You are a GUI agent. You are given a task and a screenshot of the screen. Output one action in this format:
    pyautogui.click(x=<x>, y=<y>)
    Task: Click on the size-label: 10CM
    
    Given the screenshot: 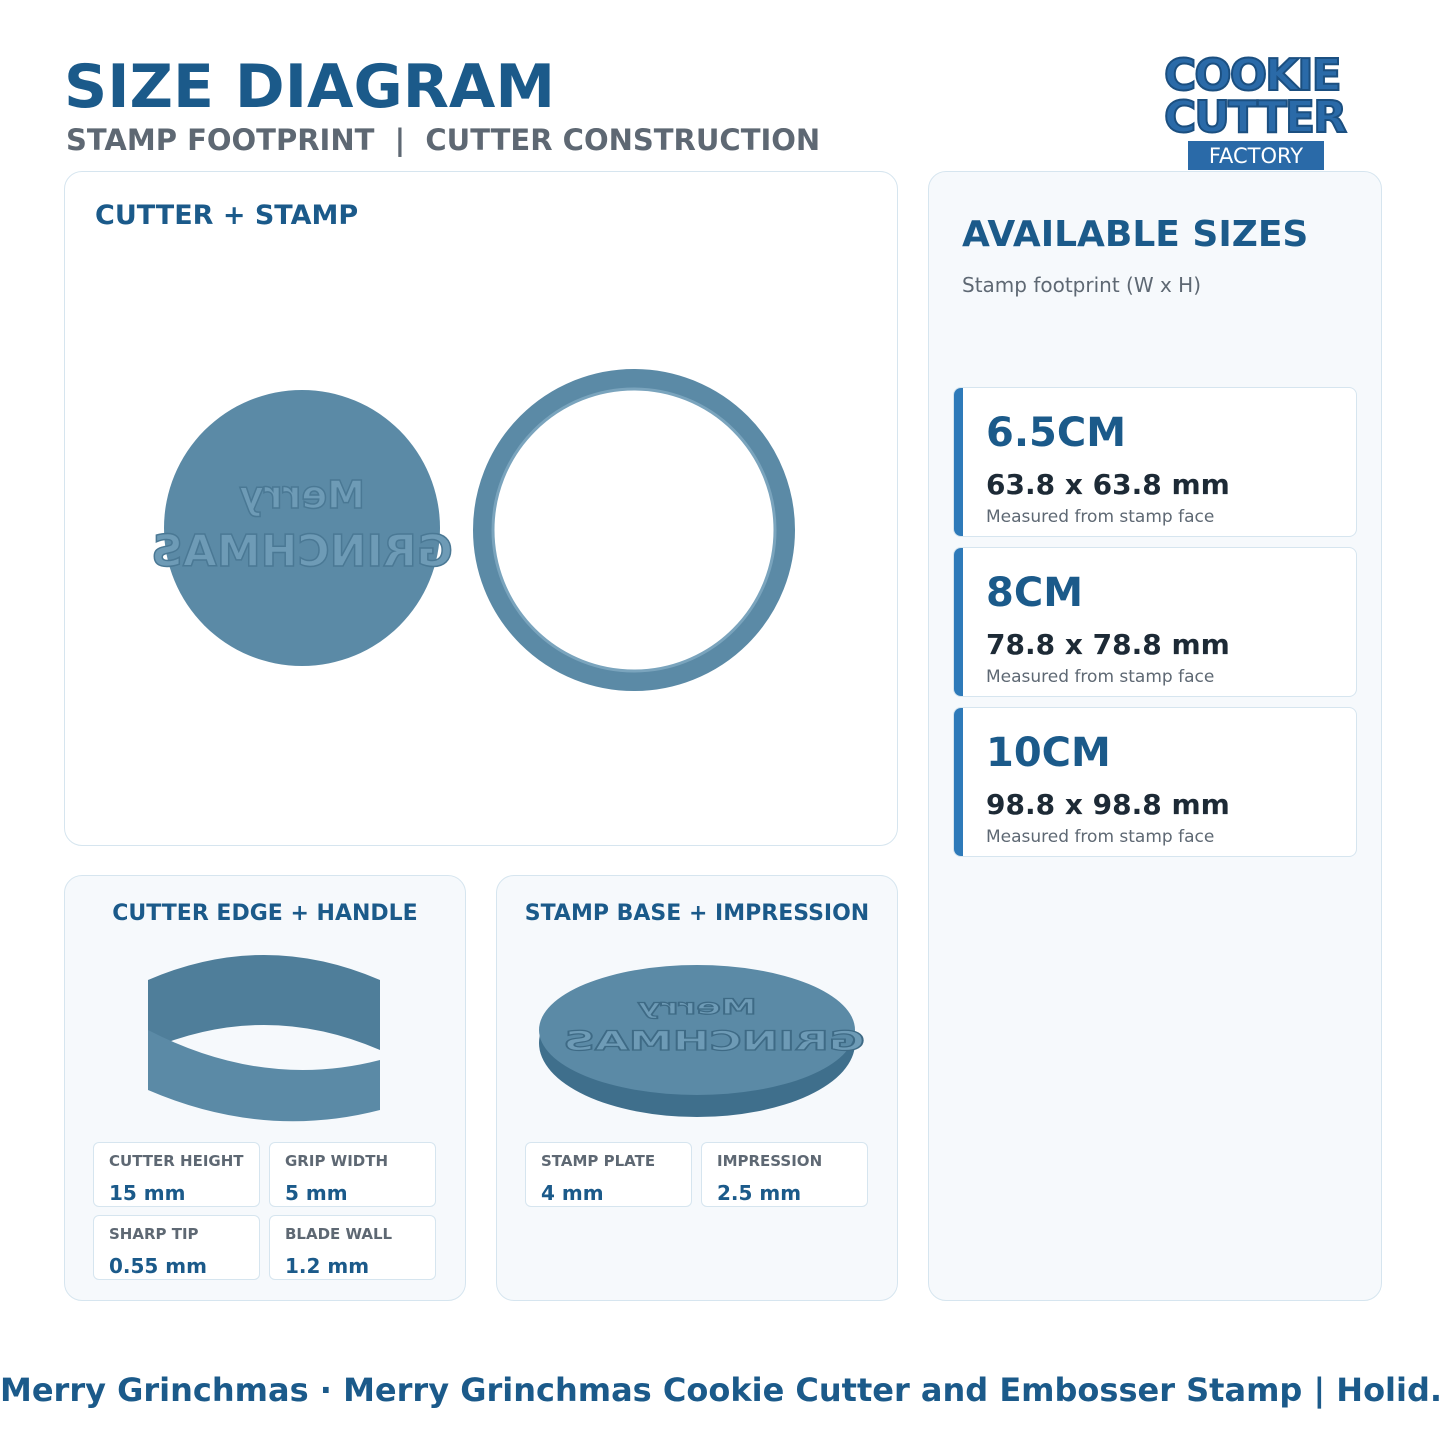 What is the action you would take?
    pyautogui.click(x=1048, y=753)
    